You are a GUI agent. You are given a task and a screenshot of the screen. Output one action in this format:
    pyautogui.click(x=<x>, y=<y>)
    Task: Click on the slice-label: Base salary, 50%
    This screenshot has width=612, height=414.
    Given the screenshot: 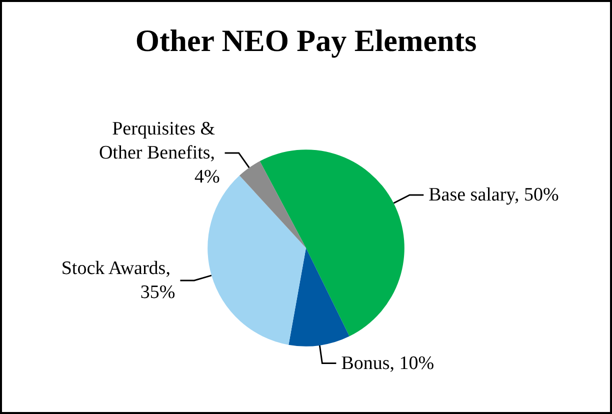 What is the action you would take?
    pyautogui.click(x=493, y=195)
    